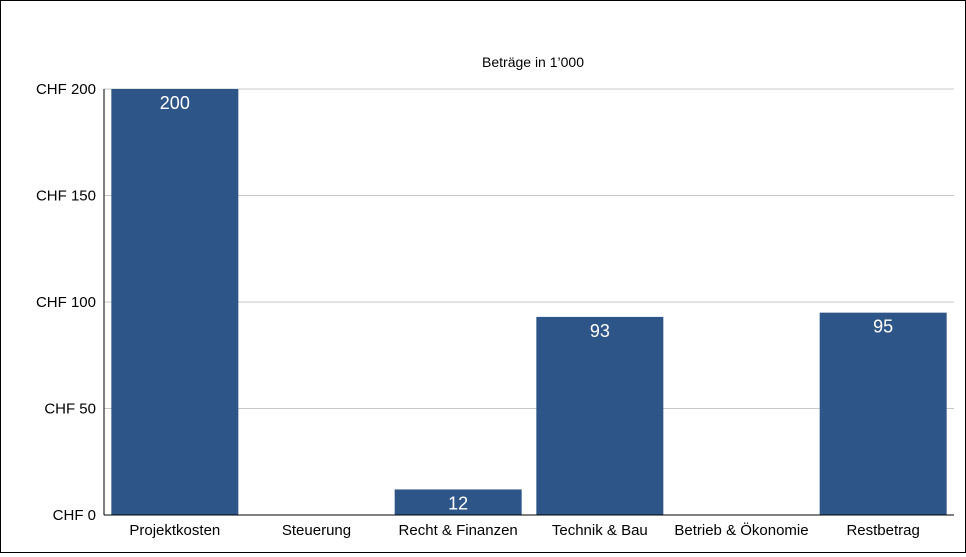 The image size is (966, 557). Describe the element at coordinates (883, 327) in the screenshot. I see `data-label: 95` at that location.